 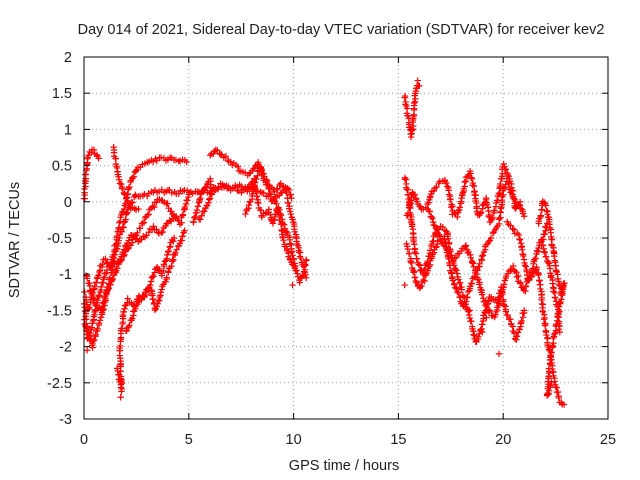 I want to click on y-tick-label: -2, so click(x=65, y=348).